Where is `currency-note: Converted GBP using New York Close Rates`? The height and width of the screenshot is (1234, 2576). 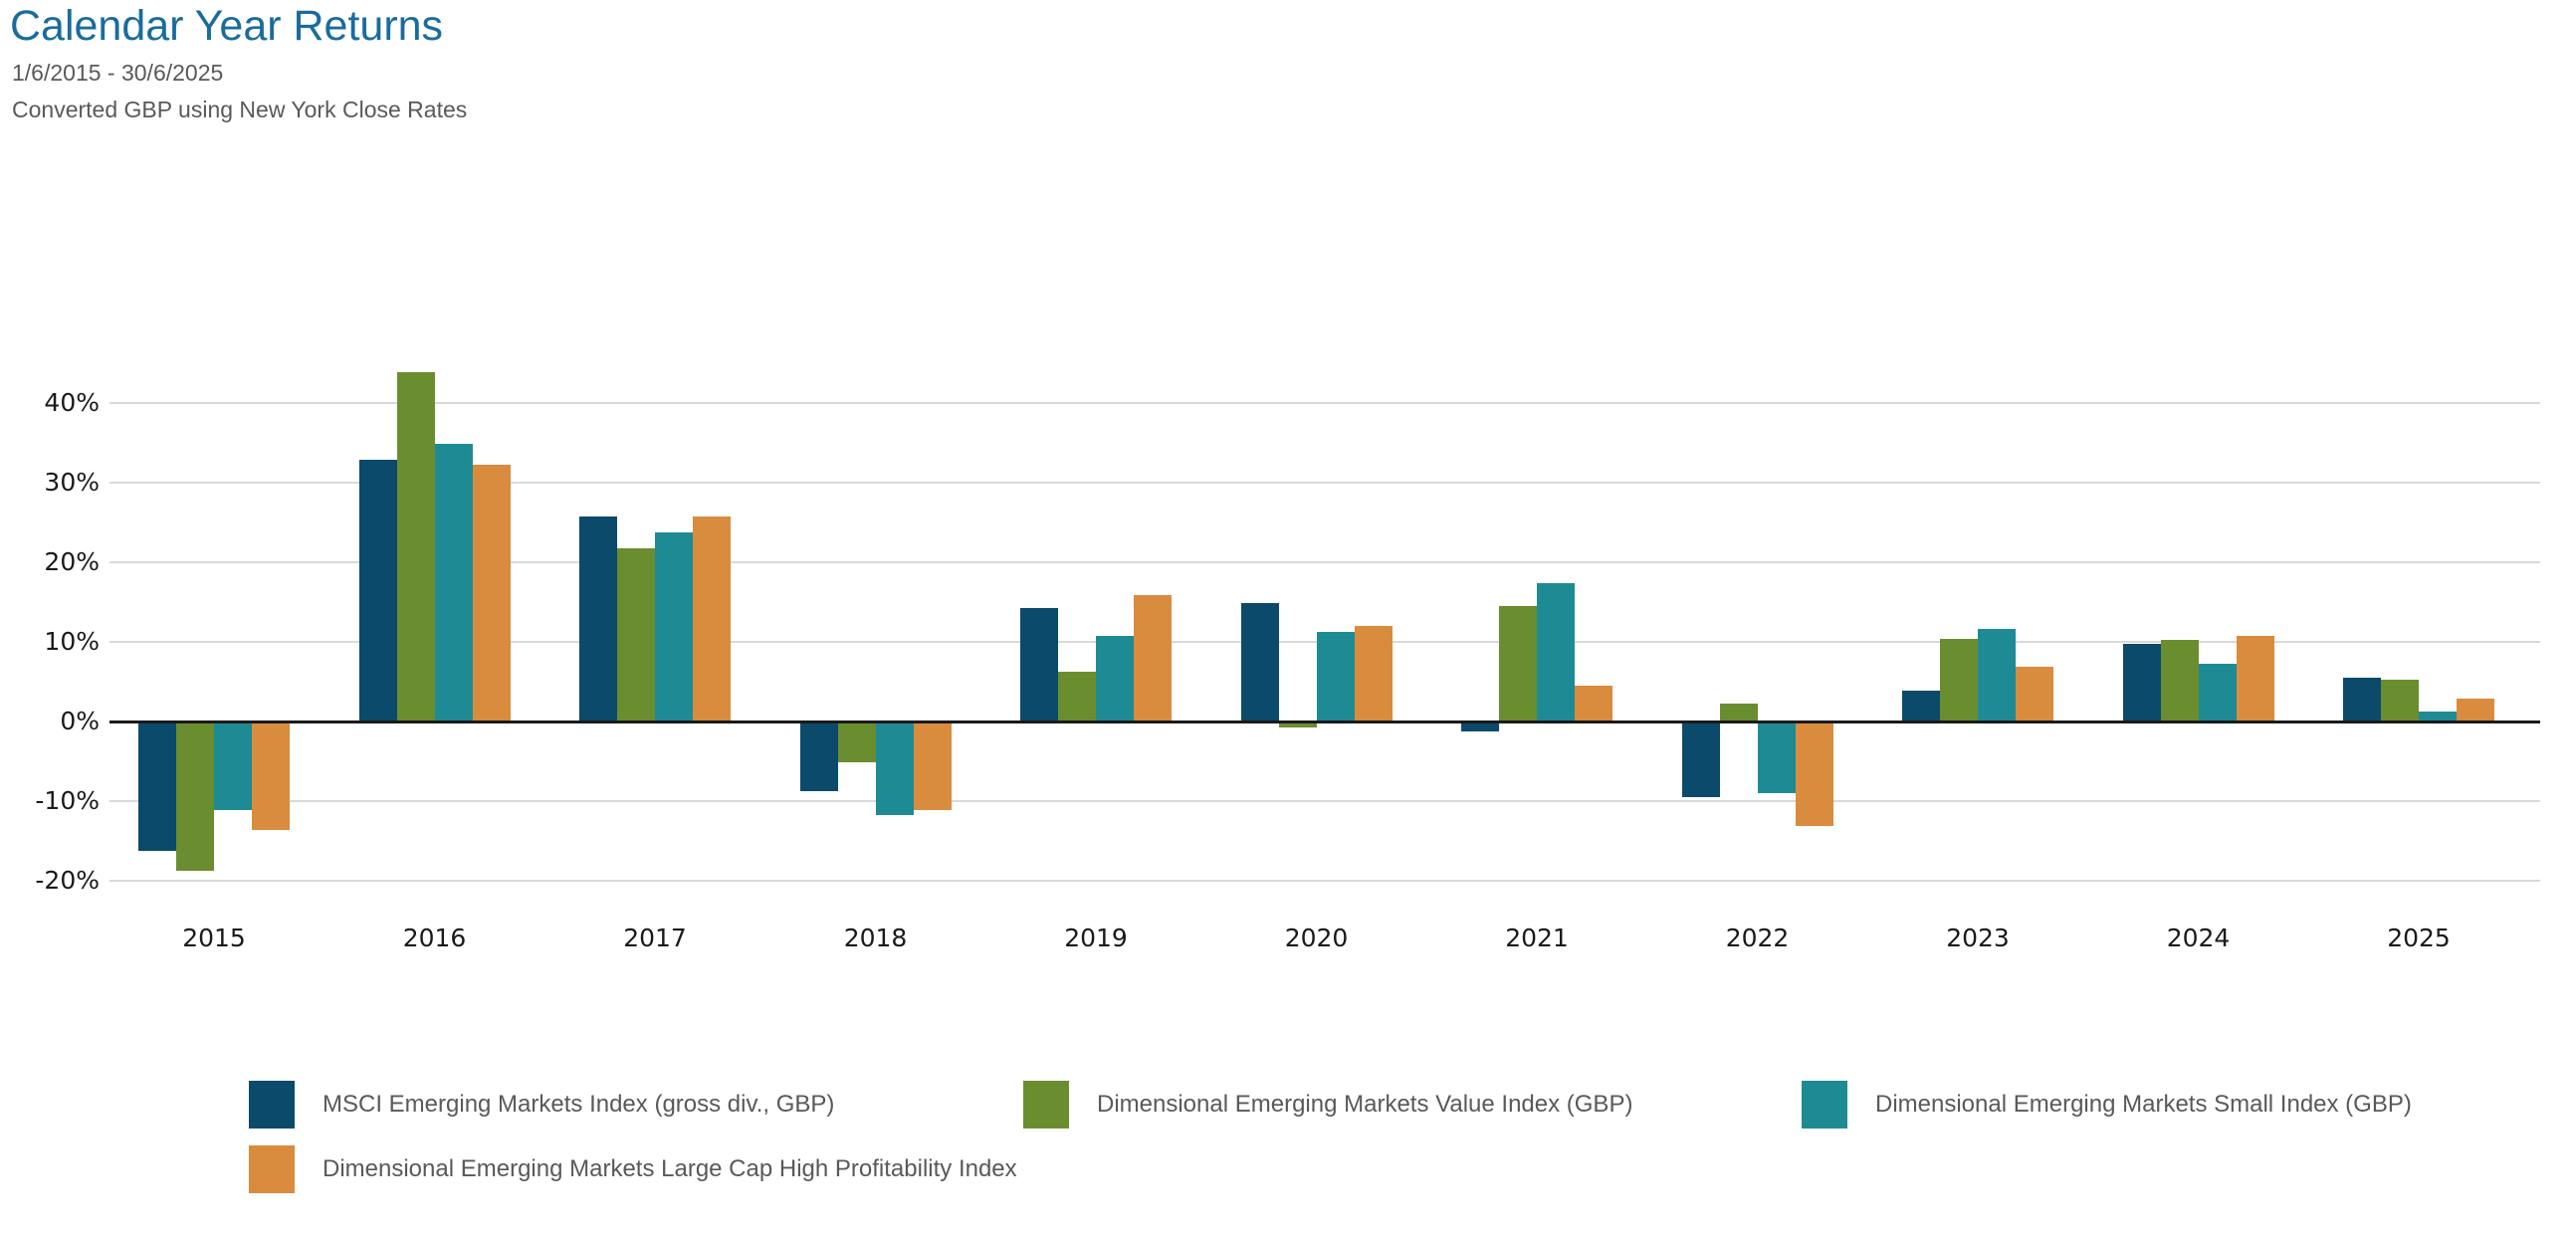
currency-note: Converted GBP using New York Close Rates is located at coordinates (240, 109).